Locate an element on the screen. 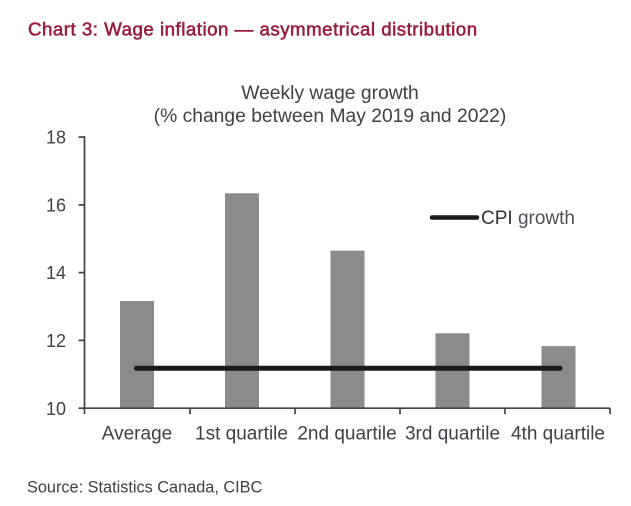  svg-text: Weekly wage growth is located at coordinates (330, 93).